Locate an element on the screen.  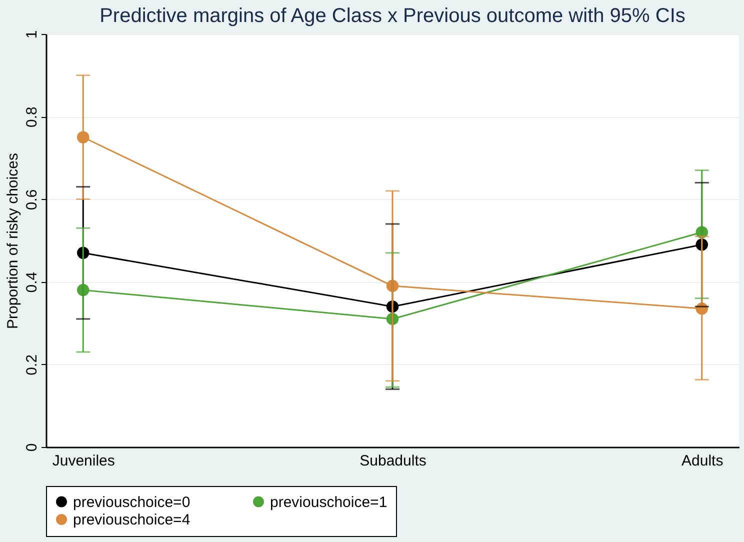
y-tick-label: 0.8 is located at coordinates (32, 117).